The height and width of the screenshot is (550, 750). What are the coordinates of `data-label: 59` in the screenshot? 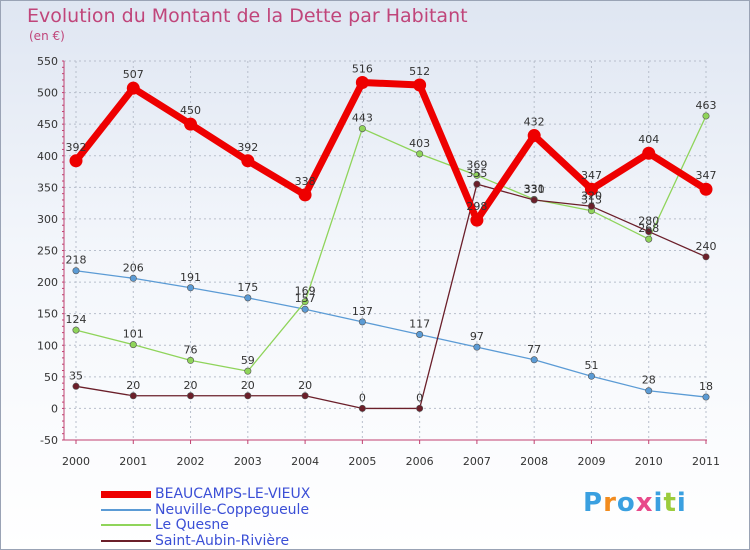 It's located at (248, 360).